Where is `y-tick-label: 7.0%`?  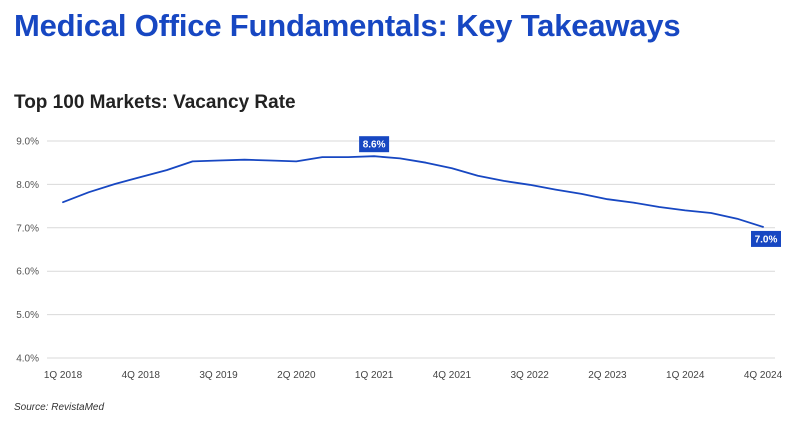
y-tick-label: 7.0% is located at coordinates (27, 228).